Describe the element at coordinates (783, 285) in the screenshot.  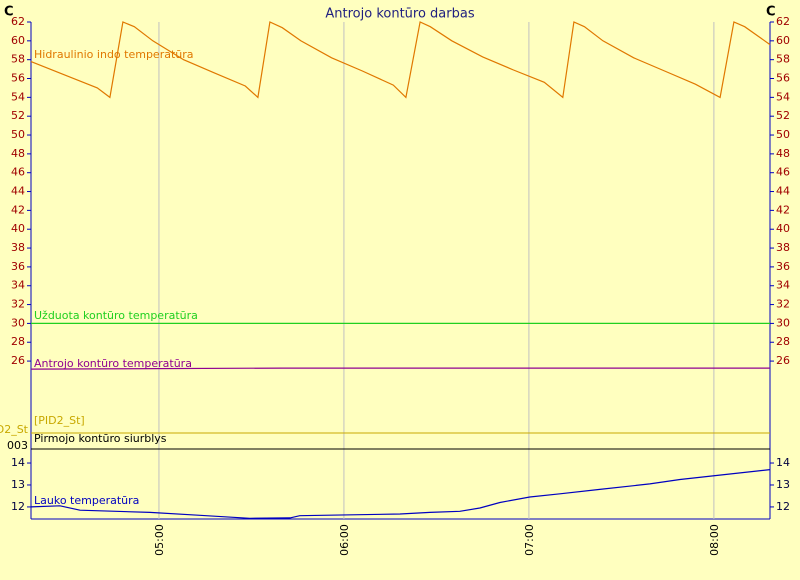
I see `y-tick-label-right: 34` at that location.